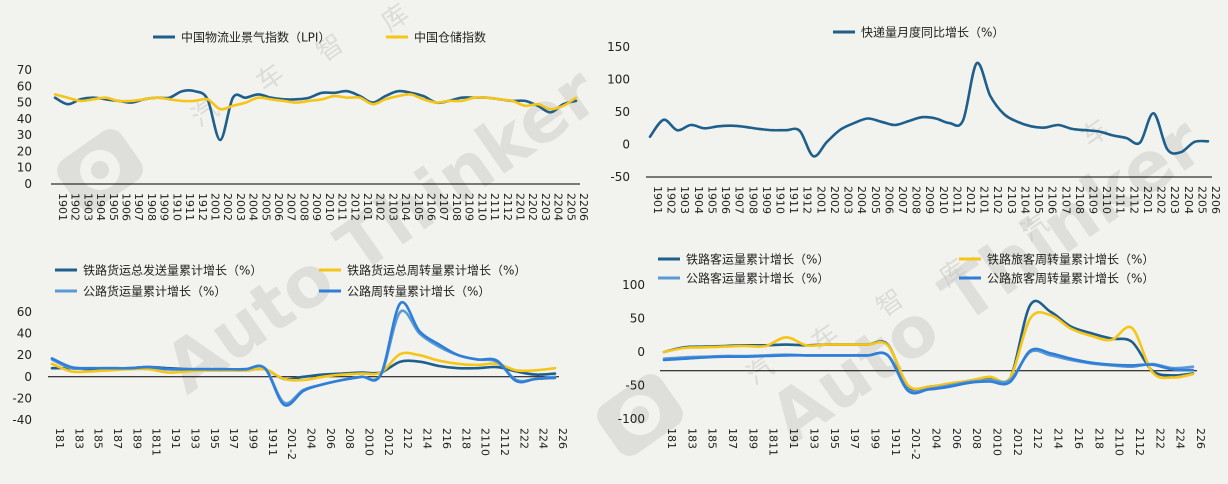 This screenshot has width=1228, height=484. What do you see at coordinates (1070, 259) in the screenshot?
I see `legend-label: 铁路旅客周转量累计增长（%）` at bounding box center [1070, 259].